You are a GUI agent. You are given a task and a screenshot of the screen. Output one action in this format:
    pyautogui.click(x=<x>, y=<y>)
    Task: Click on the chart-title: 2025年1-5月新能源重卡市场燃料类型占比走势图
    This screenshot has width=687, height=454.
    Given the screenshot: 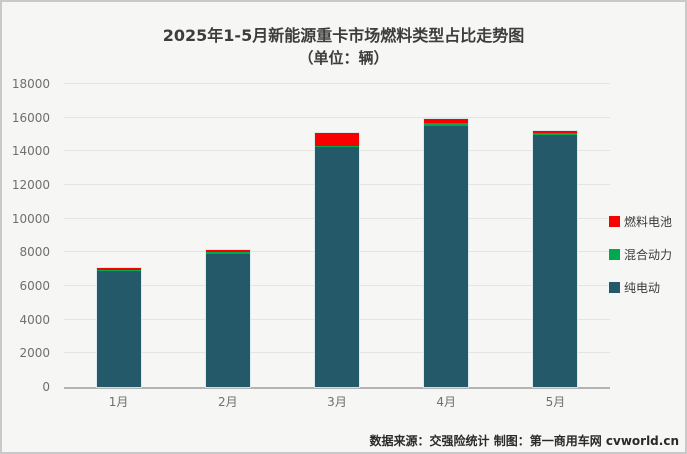 What is the action you would take?
    pyautogui.click(x=343, y=35)
    